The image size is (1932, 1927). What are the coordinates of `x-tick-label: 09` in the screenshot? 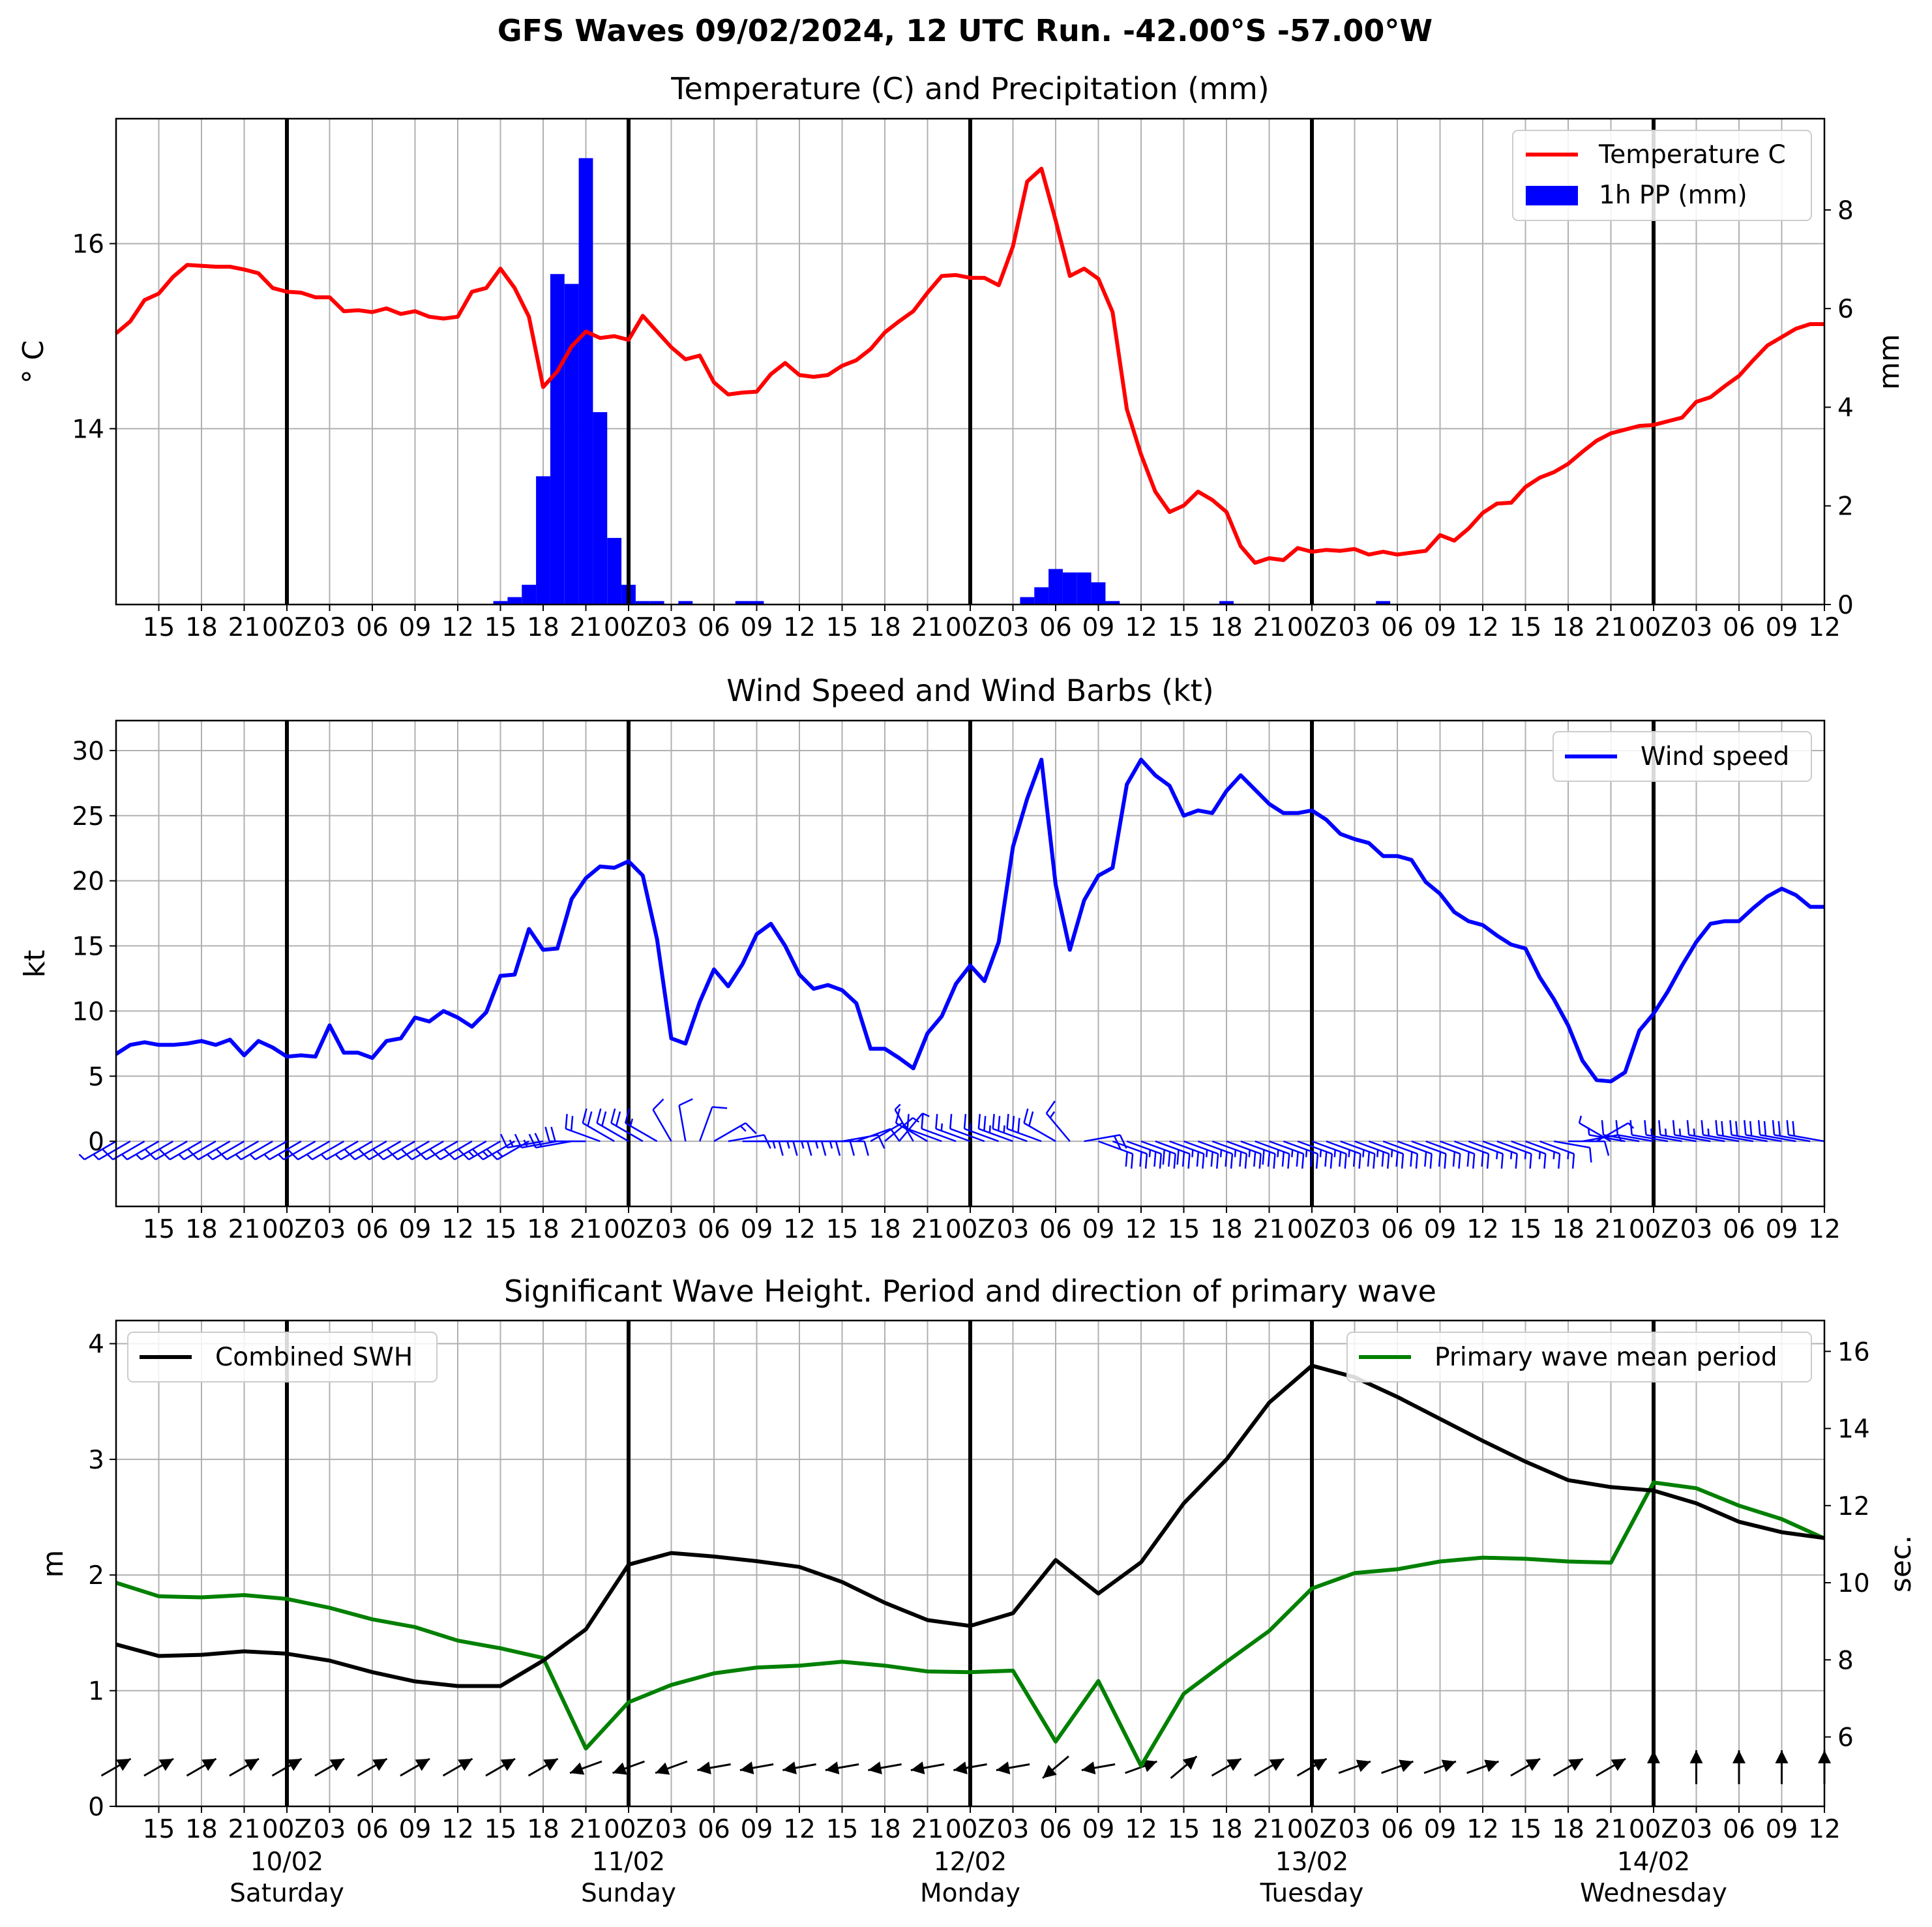 It's located at (757, 1229).